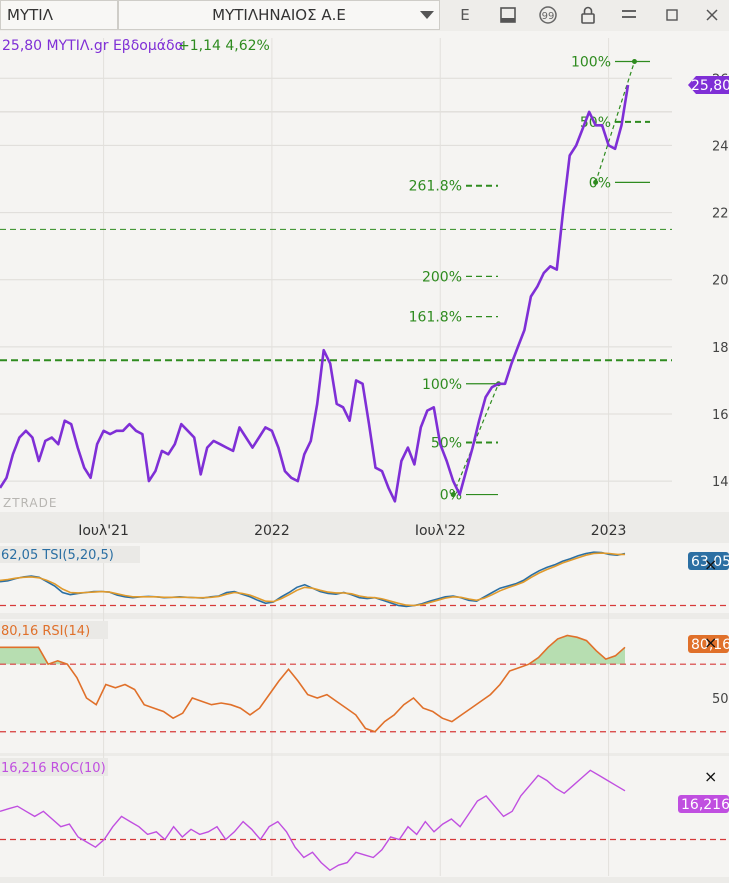 The width and height of the screenshot is (729, 883). What do you see at coordinates (720, 348) in the screenshot?
I see `y-tick-label: 18` at bounding box center [720, 348].